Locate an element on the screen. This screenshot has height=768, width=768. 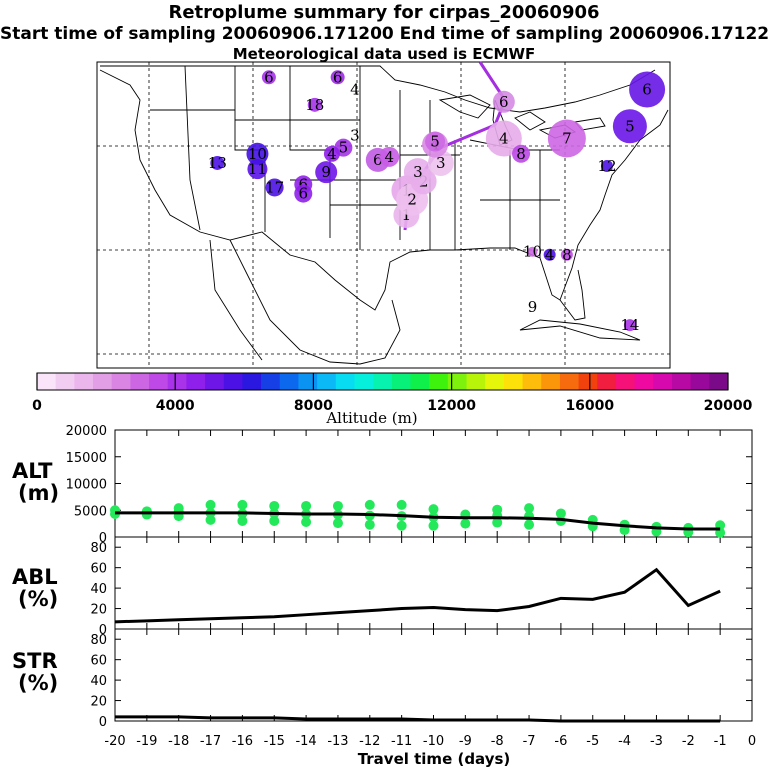
map-point-label: 7 is located at coordinates (567, 139).